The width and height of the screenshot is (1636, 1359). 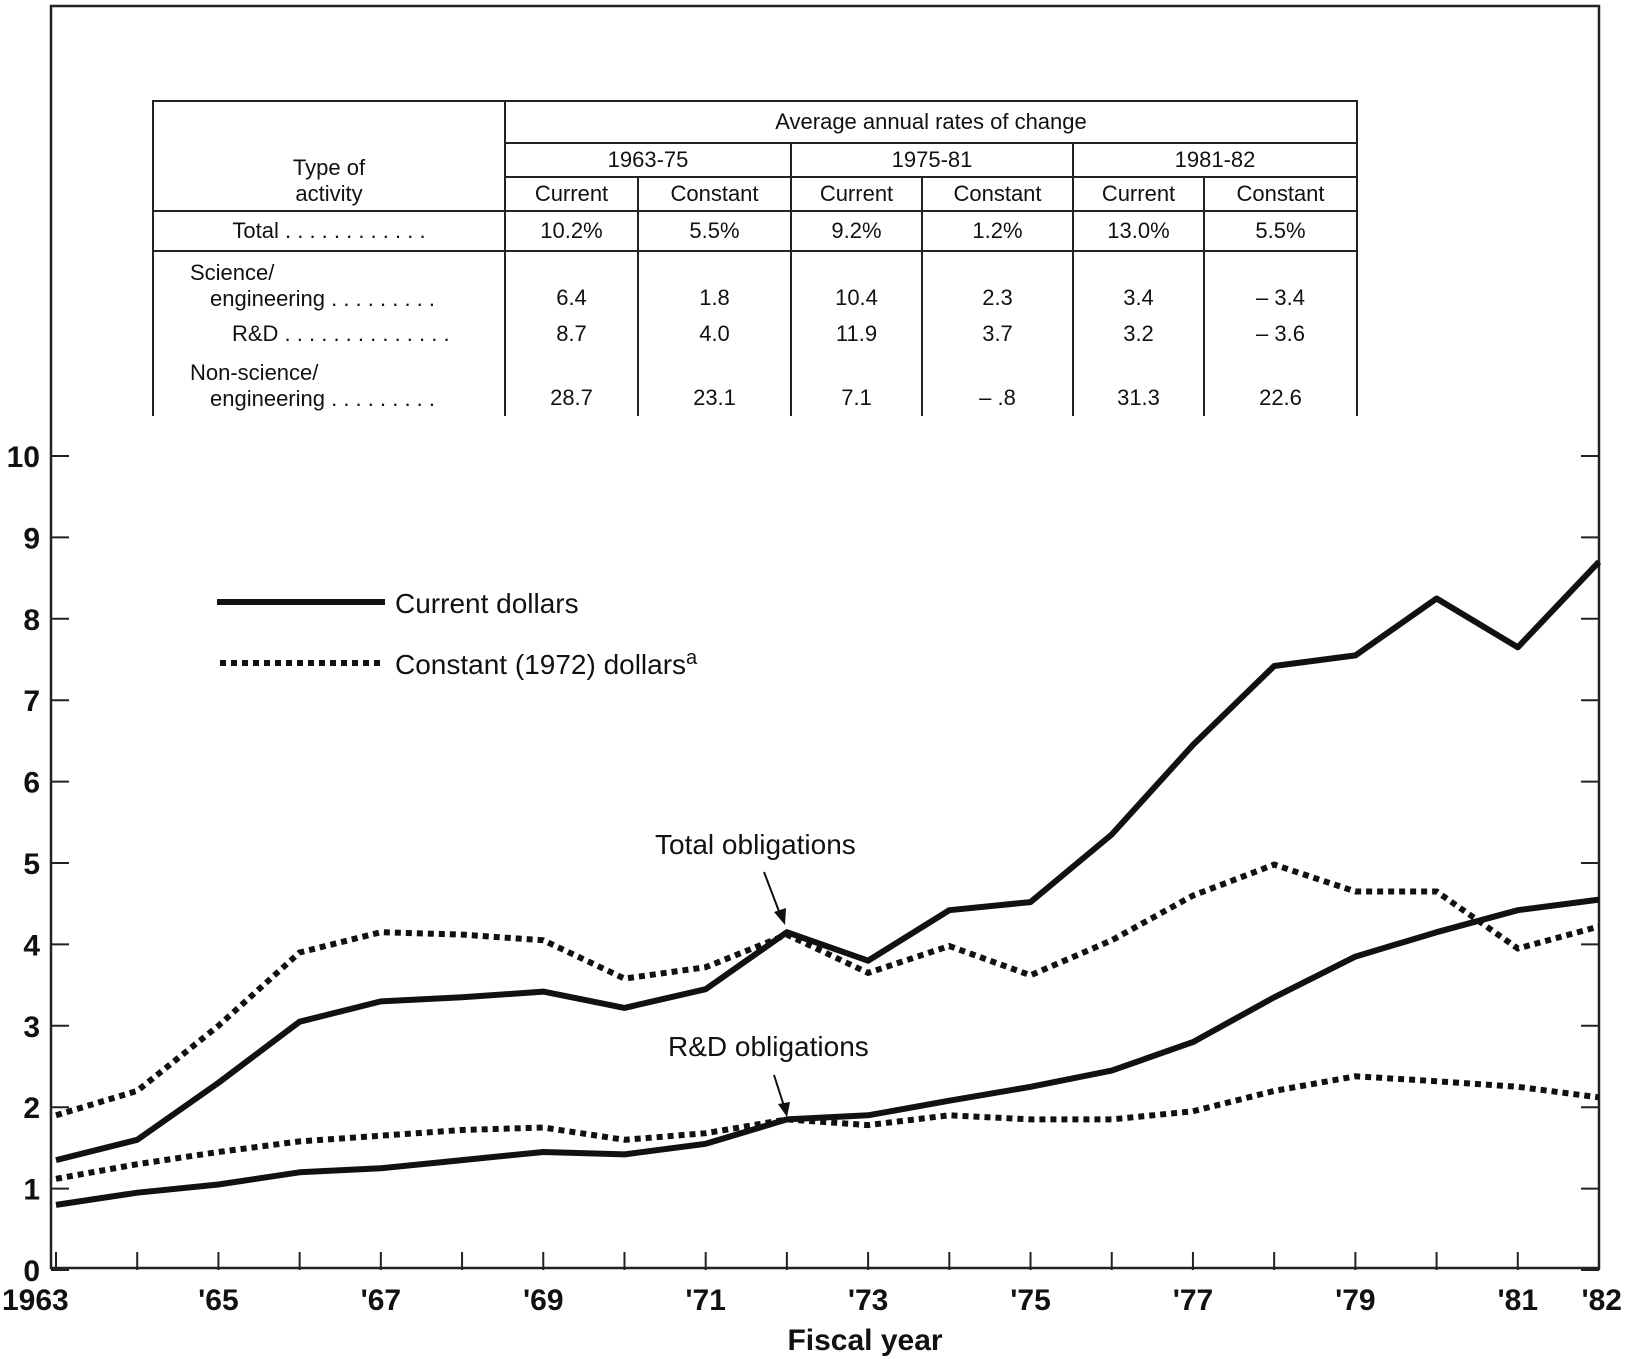 What do you see at coordinates (31, 1108) in the screenshot?
I see `y-tick-label: 2` at bounding box center [31, 1108].